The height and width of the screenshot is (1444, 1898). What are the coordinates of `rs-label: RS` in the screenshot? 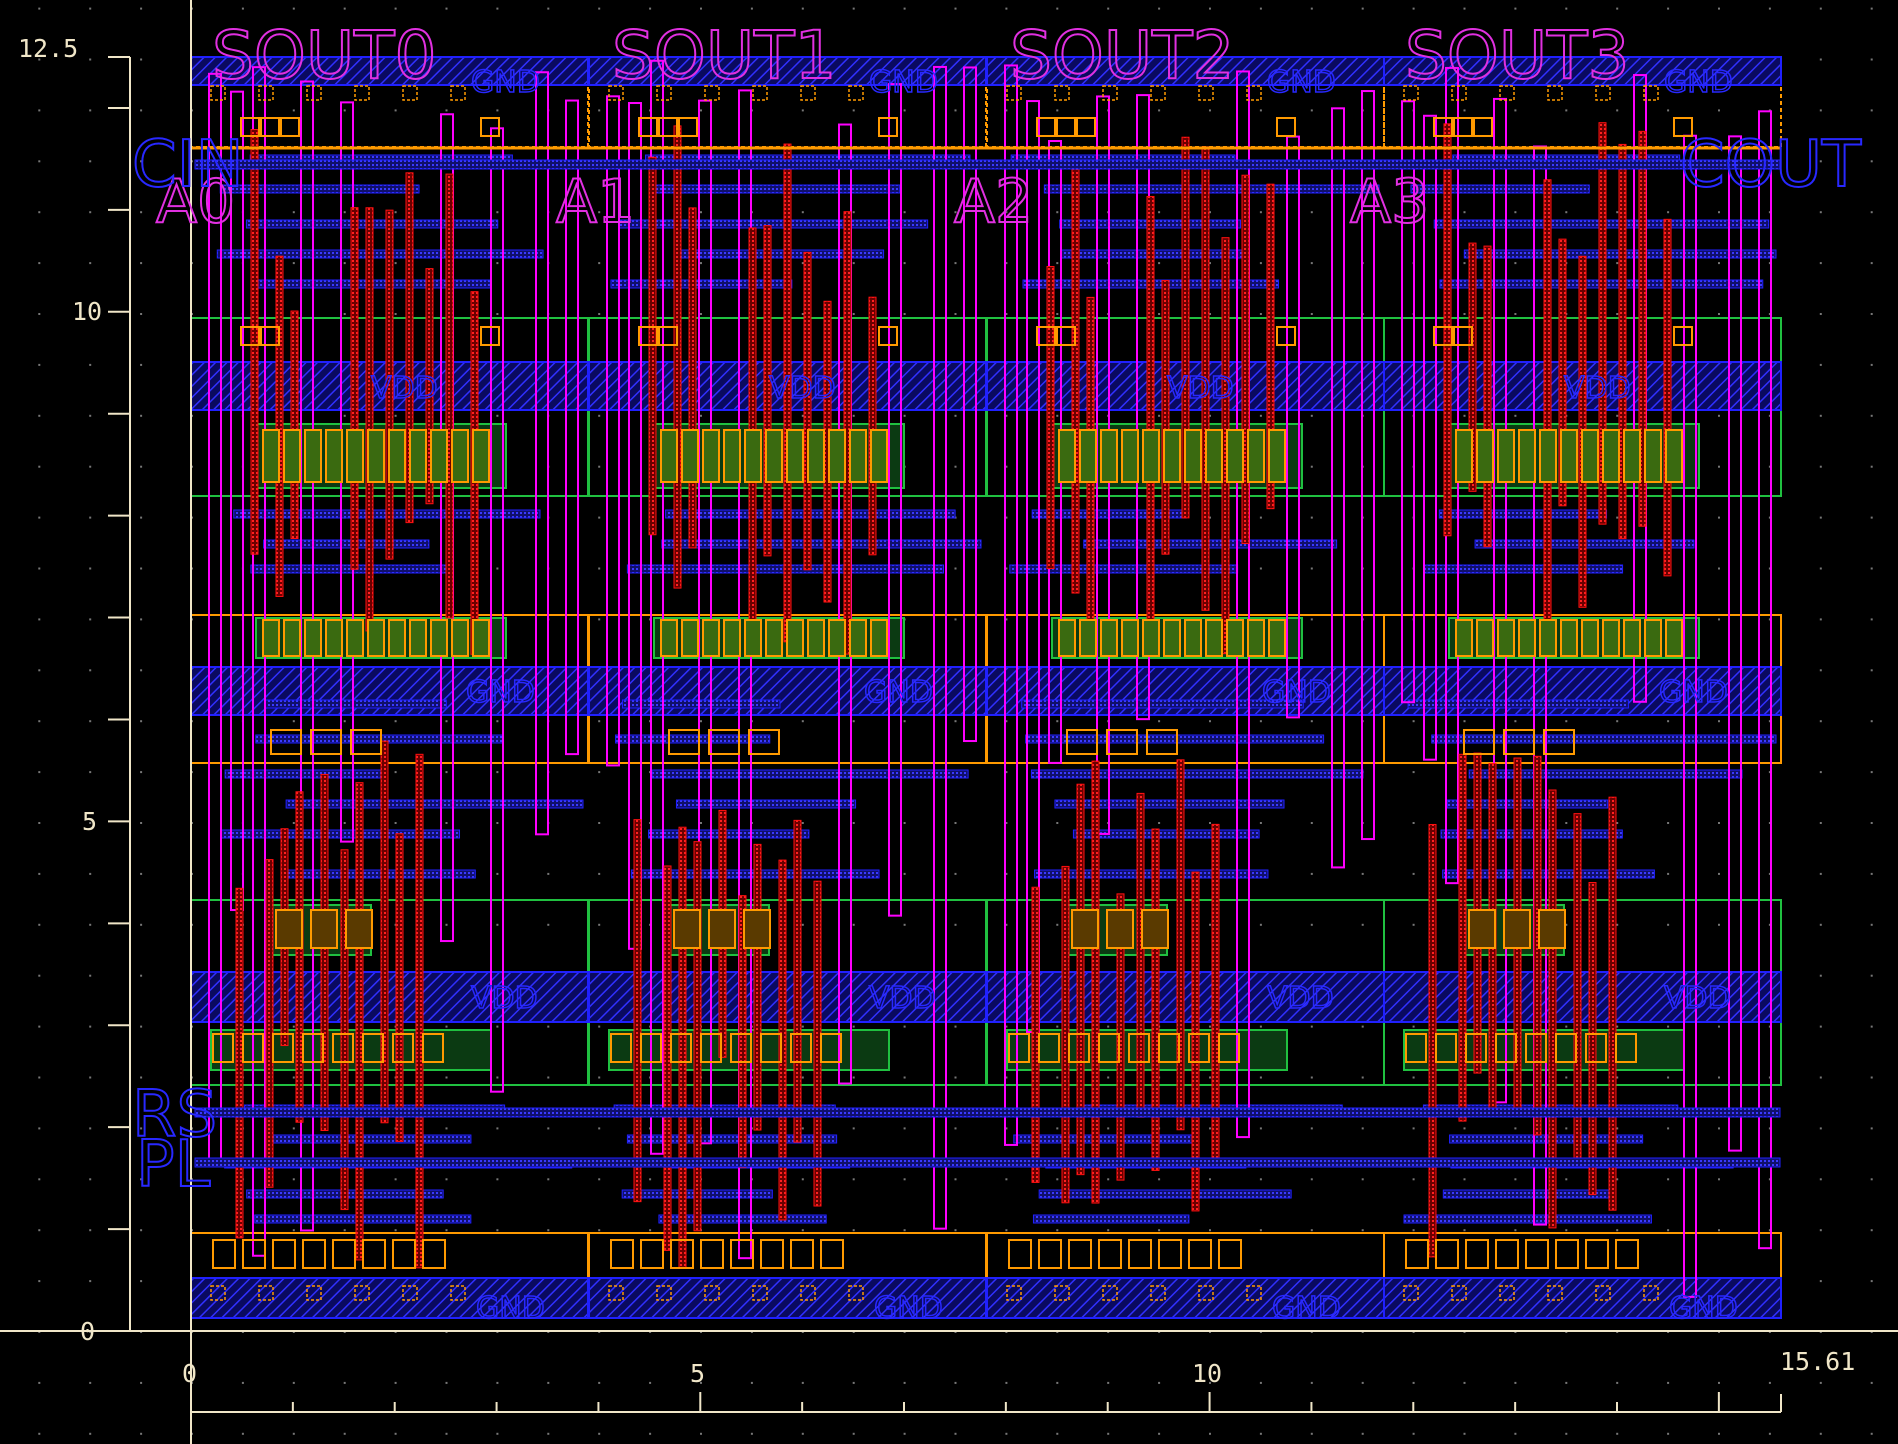 It's located at (174, 1115).